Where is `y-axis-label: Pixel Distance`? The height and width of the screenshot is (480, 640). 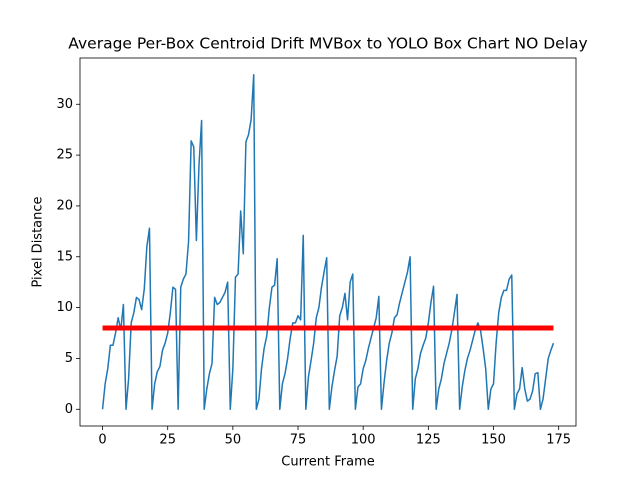 y-axis-label: Pixel Distance is located at coordinates (38, 241).